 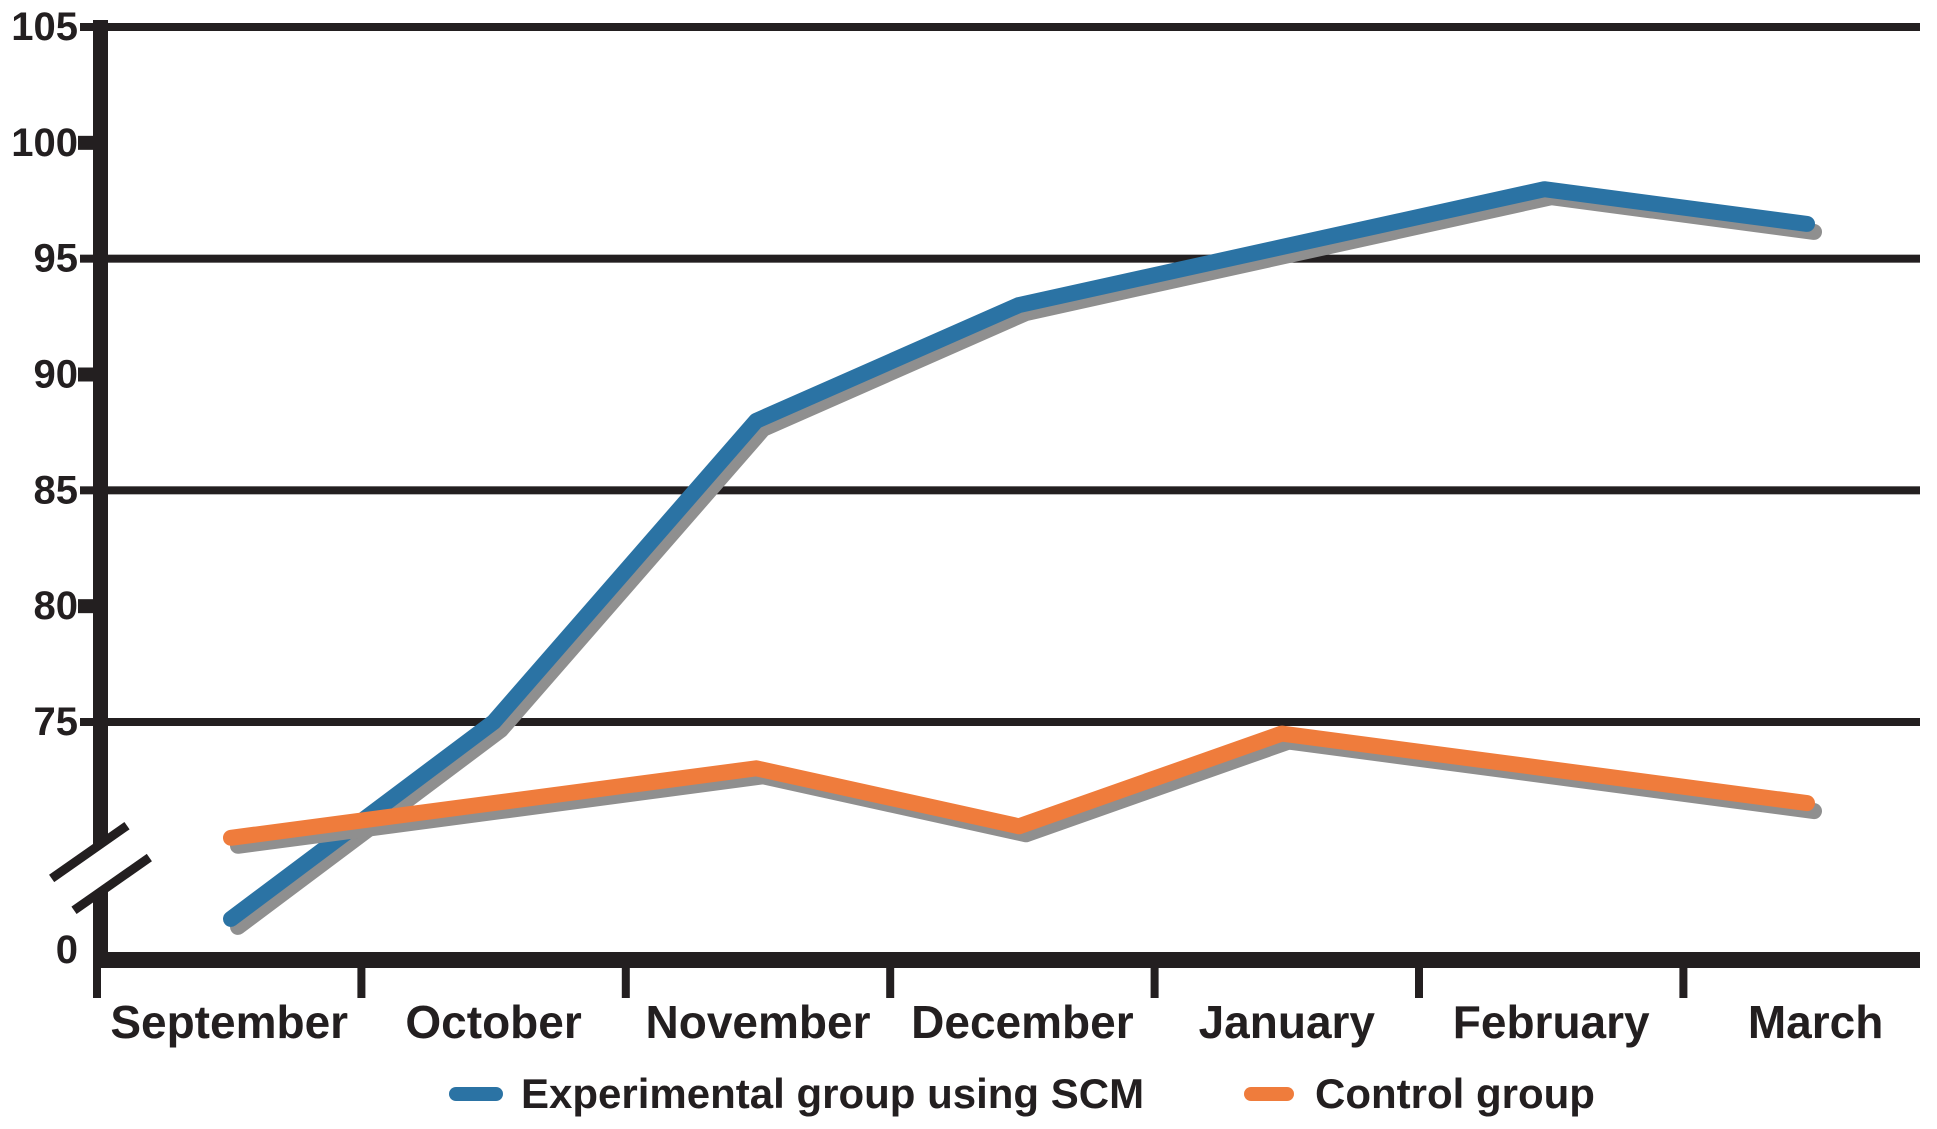 I want to click on x-axis-label-february: February, so click(x=1551, y=1022).